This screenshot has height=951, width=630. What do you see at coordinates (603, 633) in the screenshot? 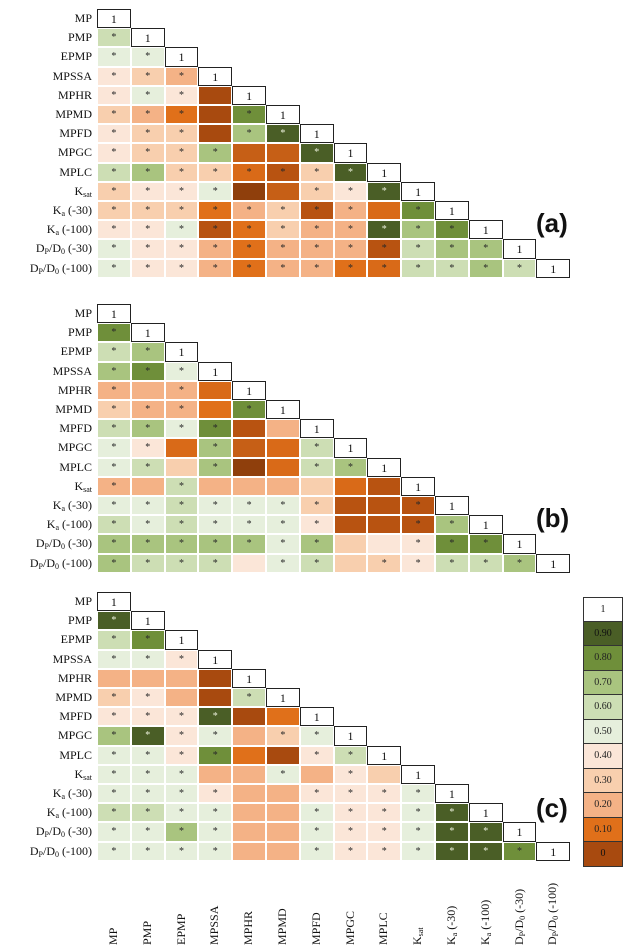
I see `legend-item: 0.90` at bounding box center [603, 633].